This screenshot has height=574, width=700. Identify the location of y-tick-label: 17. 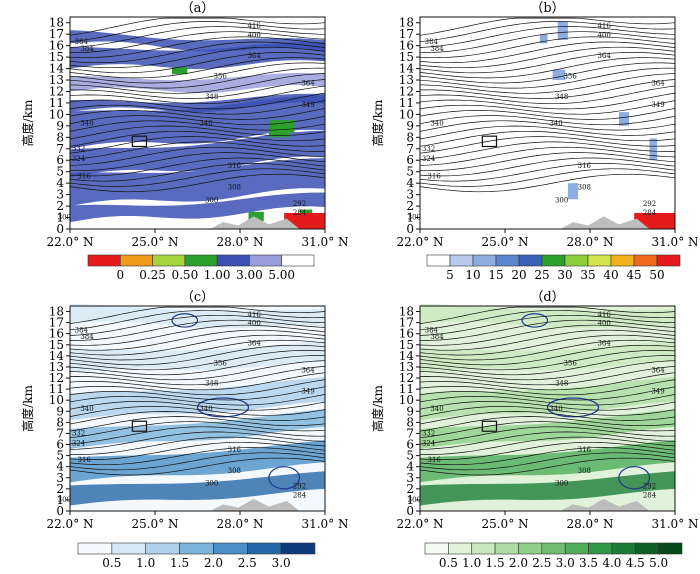
(406, 323).